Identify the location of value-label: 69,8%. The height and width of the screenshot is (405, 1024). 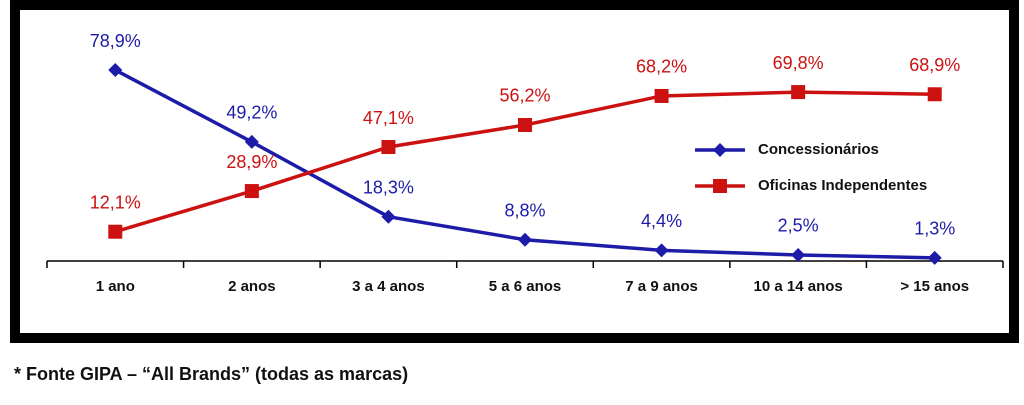
(798, 63).